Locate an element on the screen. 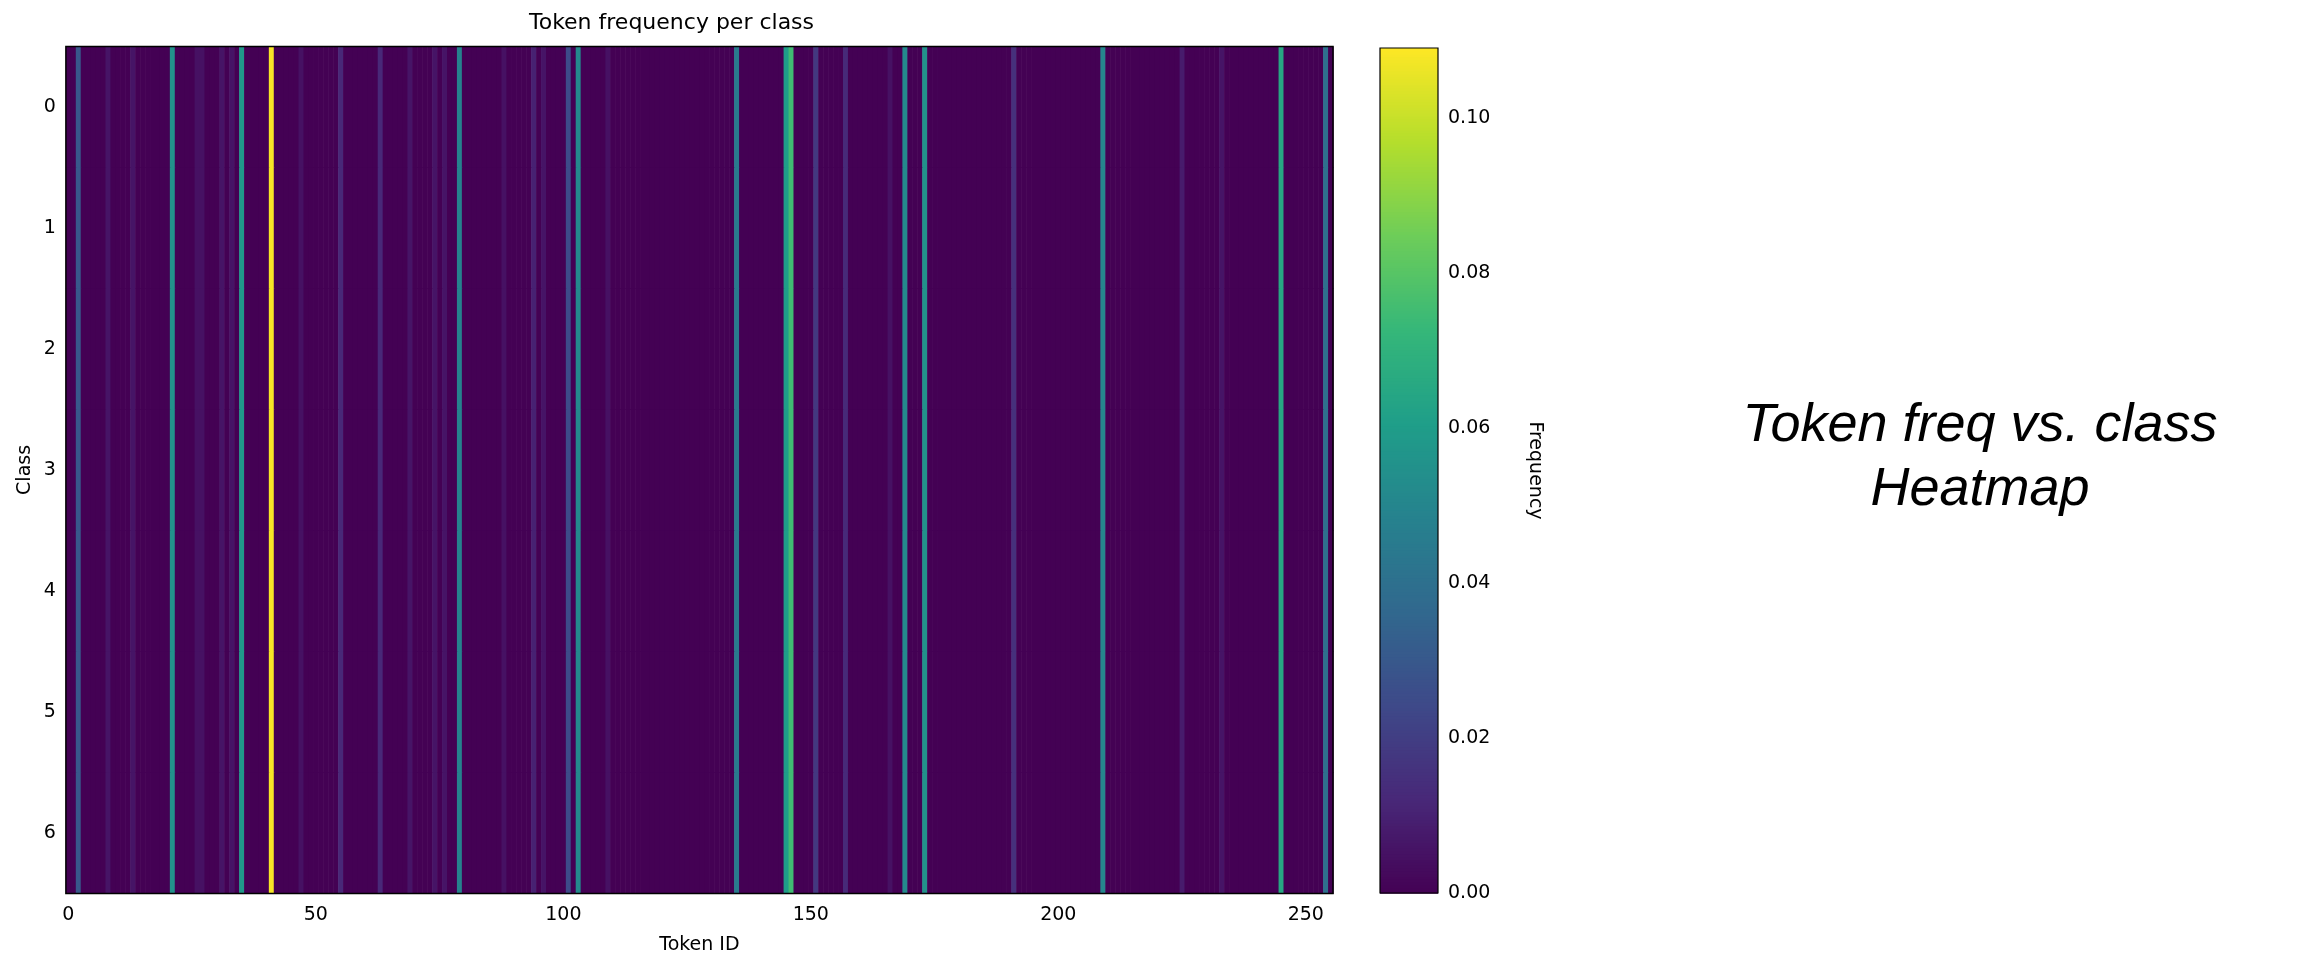  x-tick-label: 150 is located at coordinates (810, 912).